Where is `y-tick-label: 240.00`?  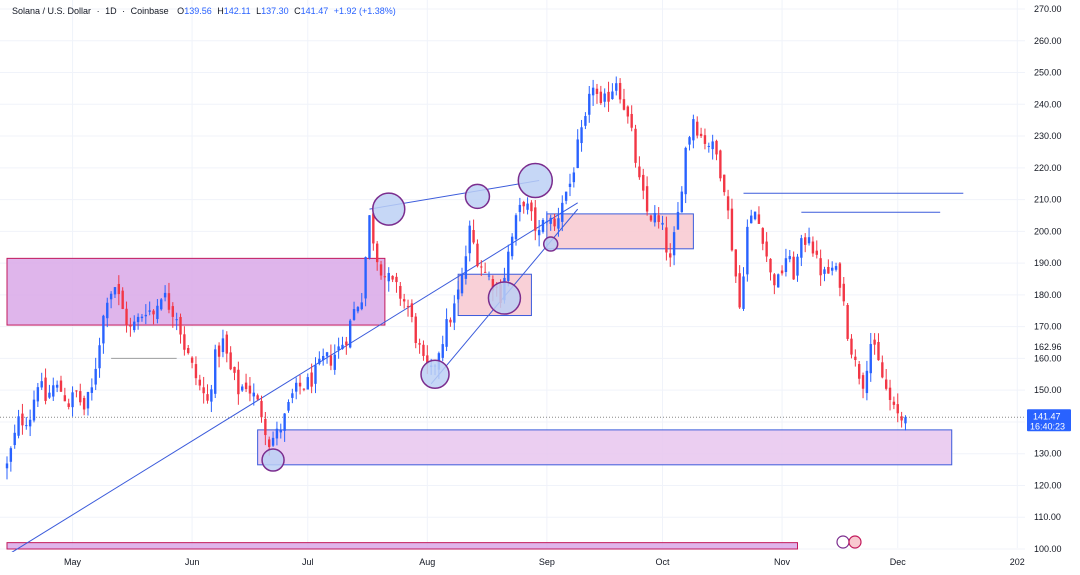
y-tick-label: 240.00 is located at coordinates (1048, 104).